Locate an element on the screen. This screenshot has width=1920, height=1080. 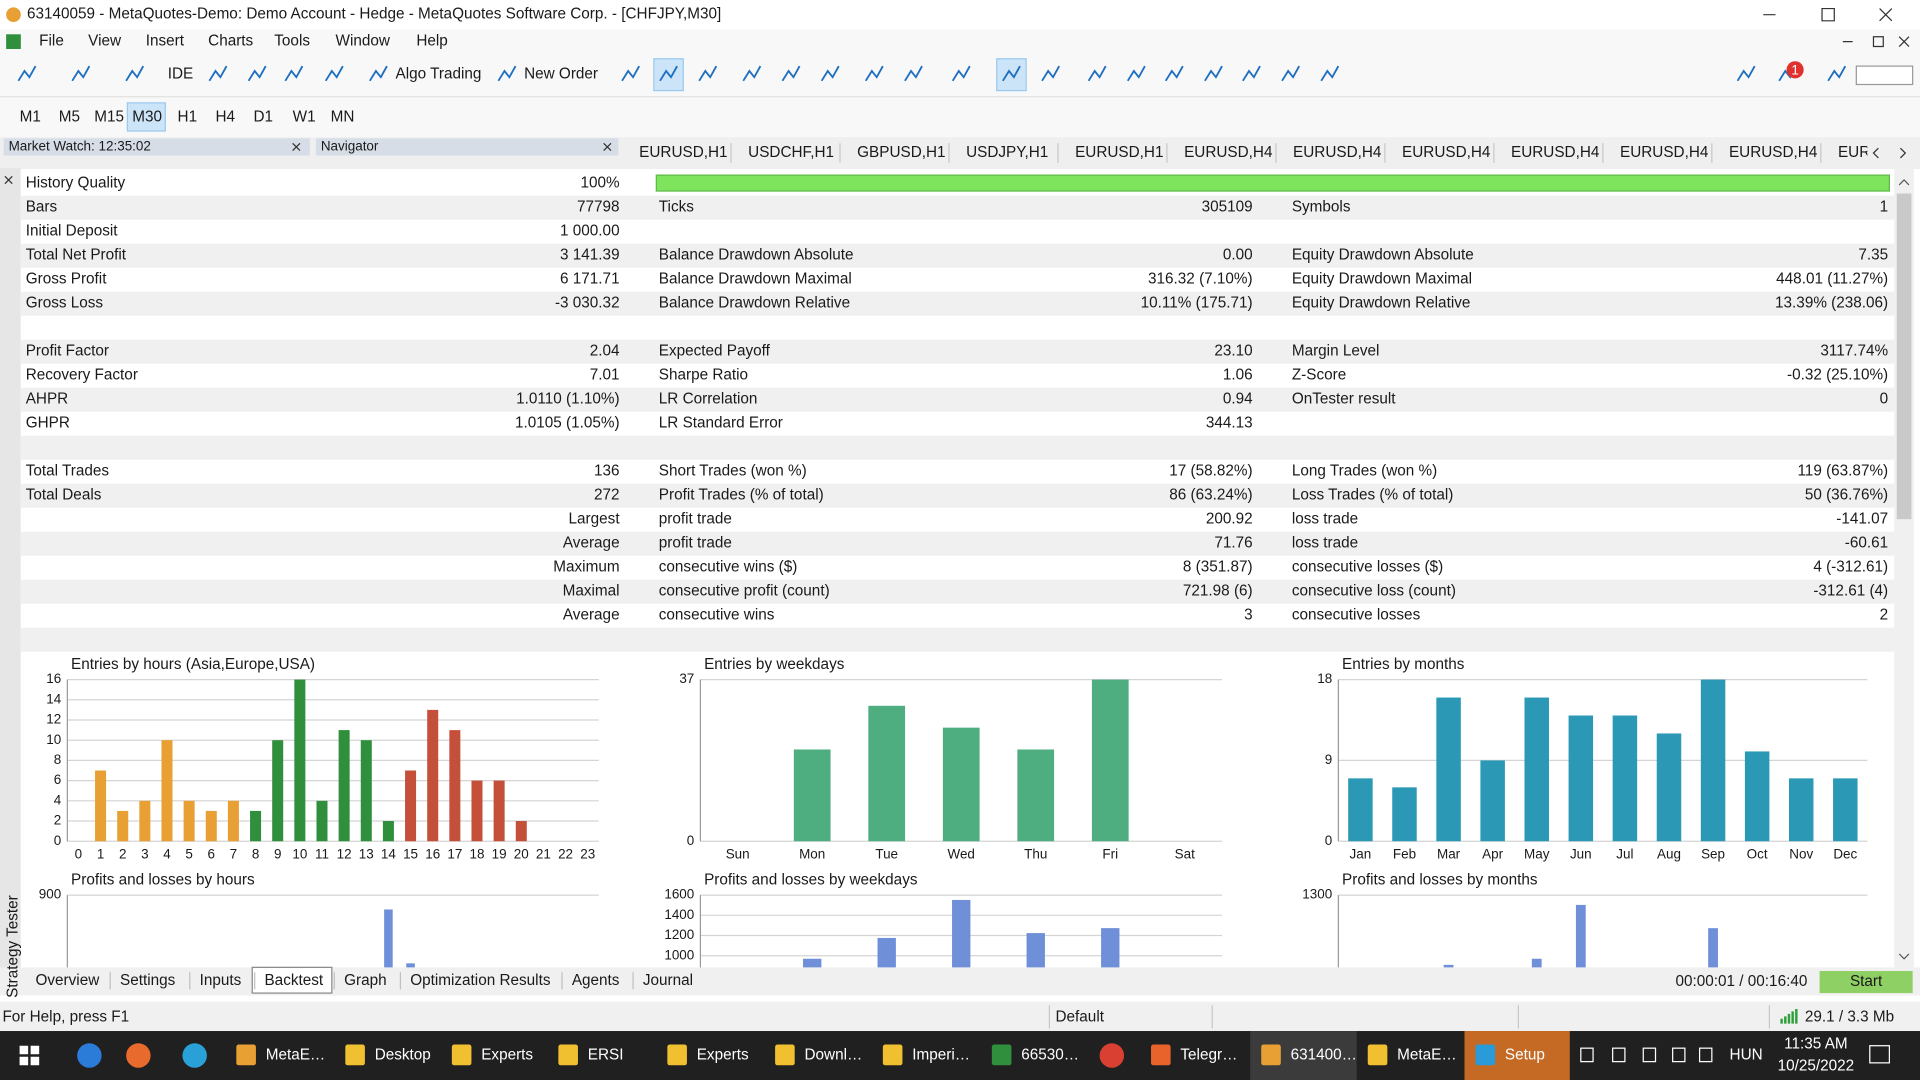
start-button is located at coordinates (1866, 982).